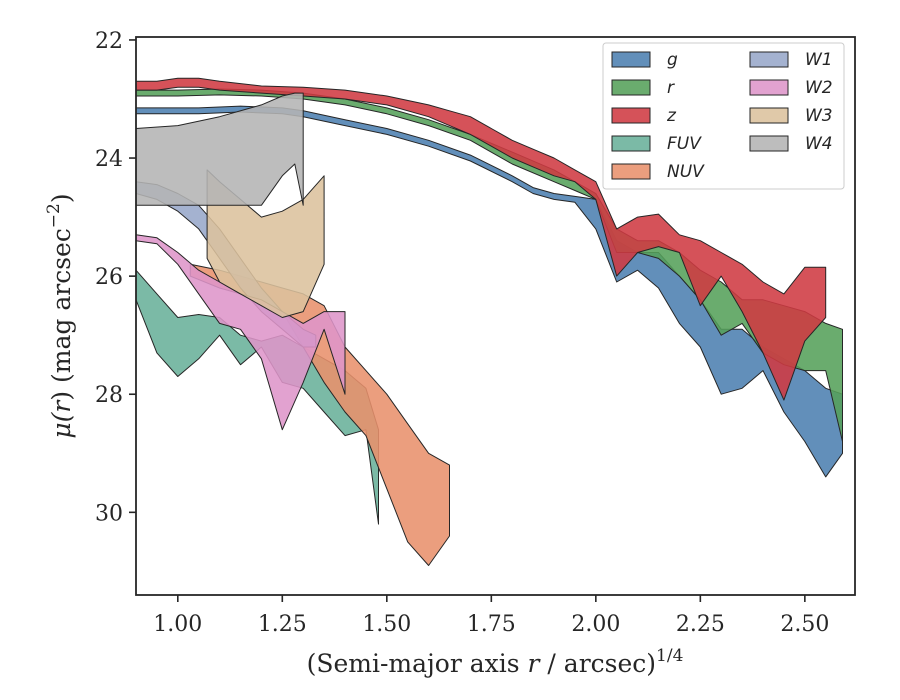  I want to click on x-tick-label: 2.00, so click(595, 624).